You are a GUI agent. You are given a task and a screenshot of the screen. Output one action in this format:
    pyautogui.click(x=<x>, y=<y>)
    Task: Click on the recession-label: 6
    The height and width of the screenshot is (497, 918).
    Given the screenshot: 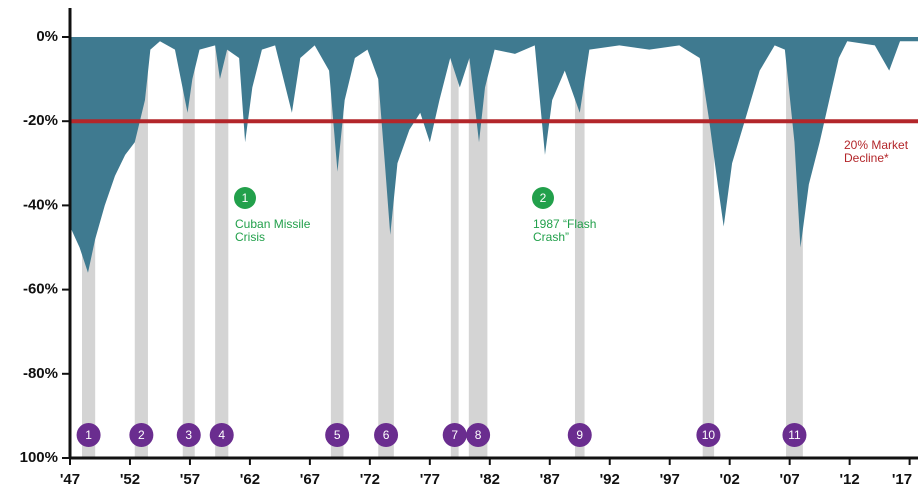 What is the action you would take?
    pyautogui.click(x=386, y=435)
    